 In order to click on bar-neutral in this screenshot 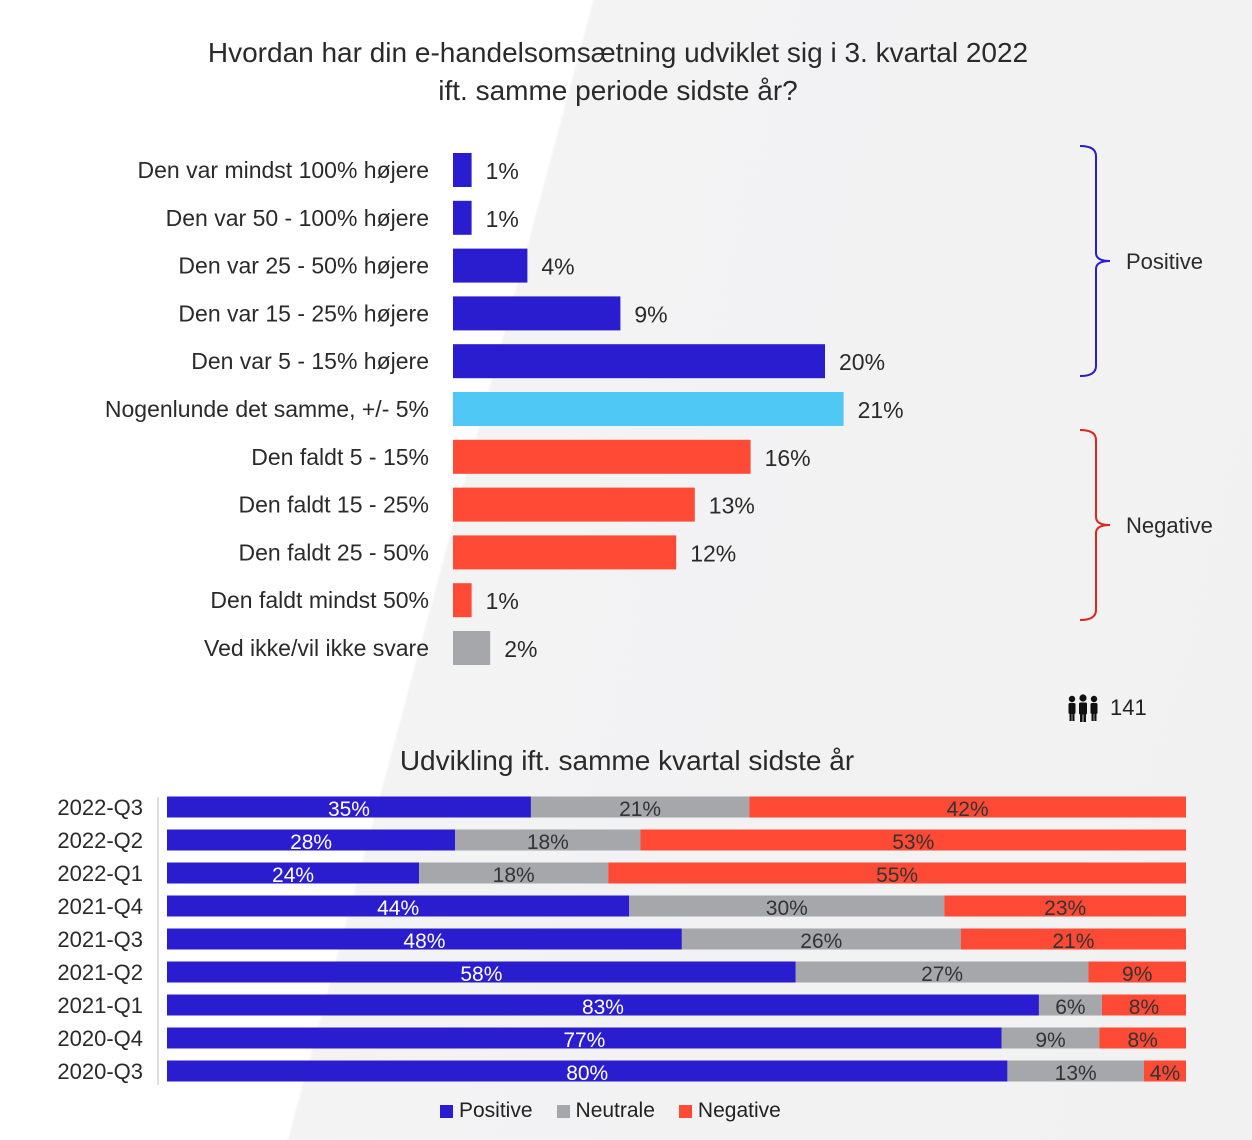, I will do `click(648, 409)`.